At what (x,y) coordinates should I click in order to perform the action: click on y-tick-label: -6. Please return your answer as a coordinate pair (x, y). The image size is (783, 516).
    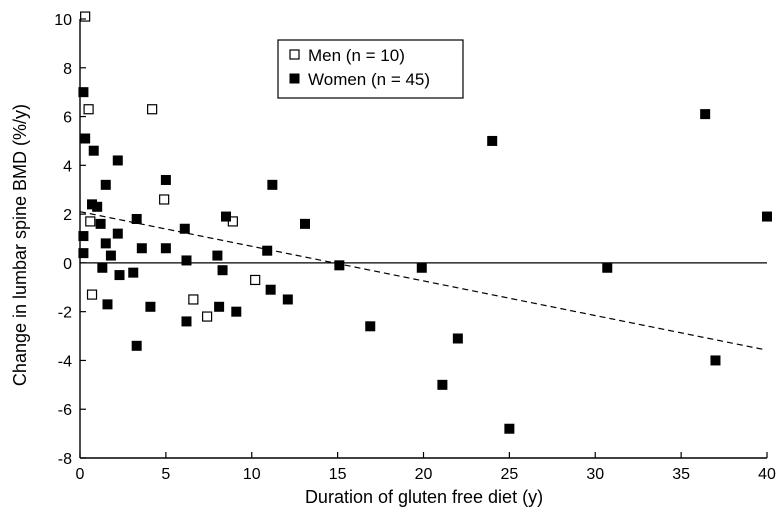
    Looking at the image, I should click on (65, 410).